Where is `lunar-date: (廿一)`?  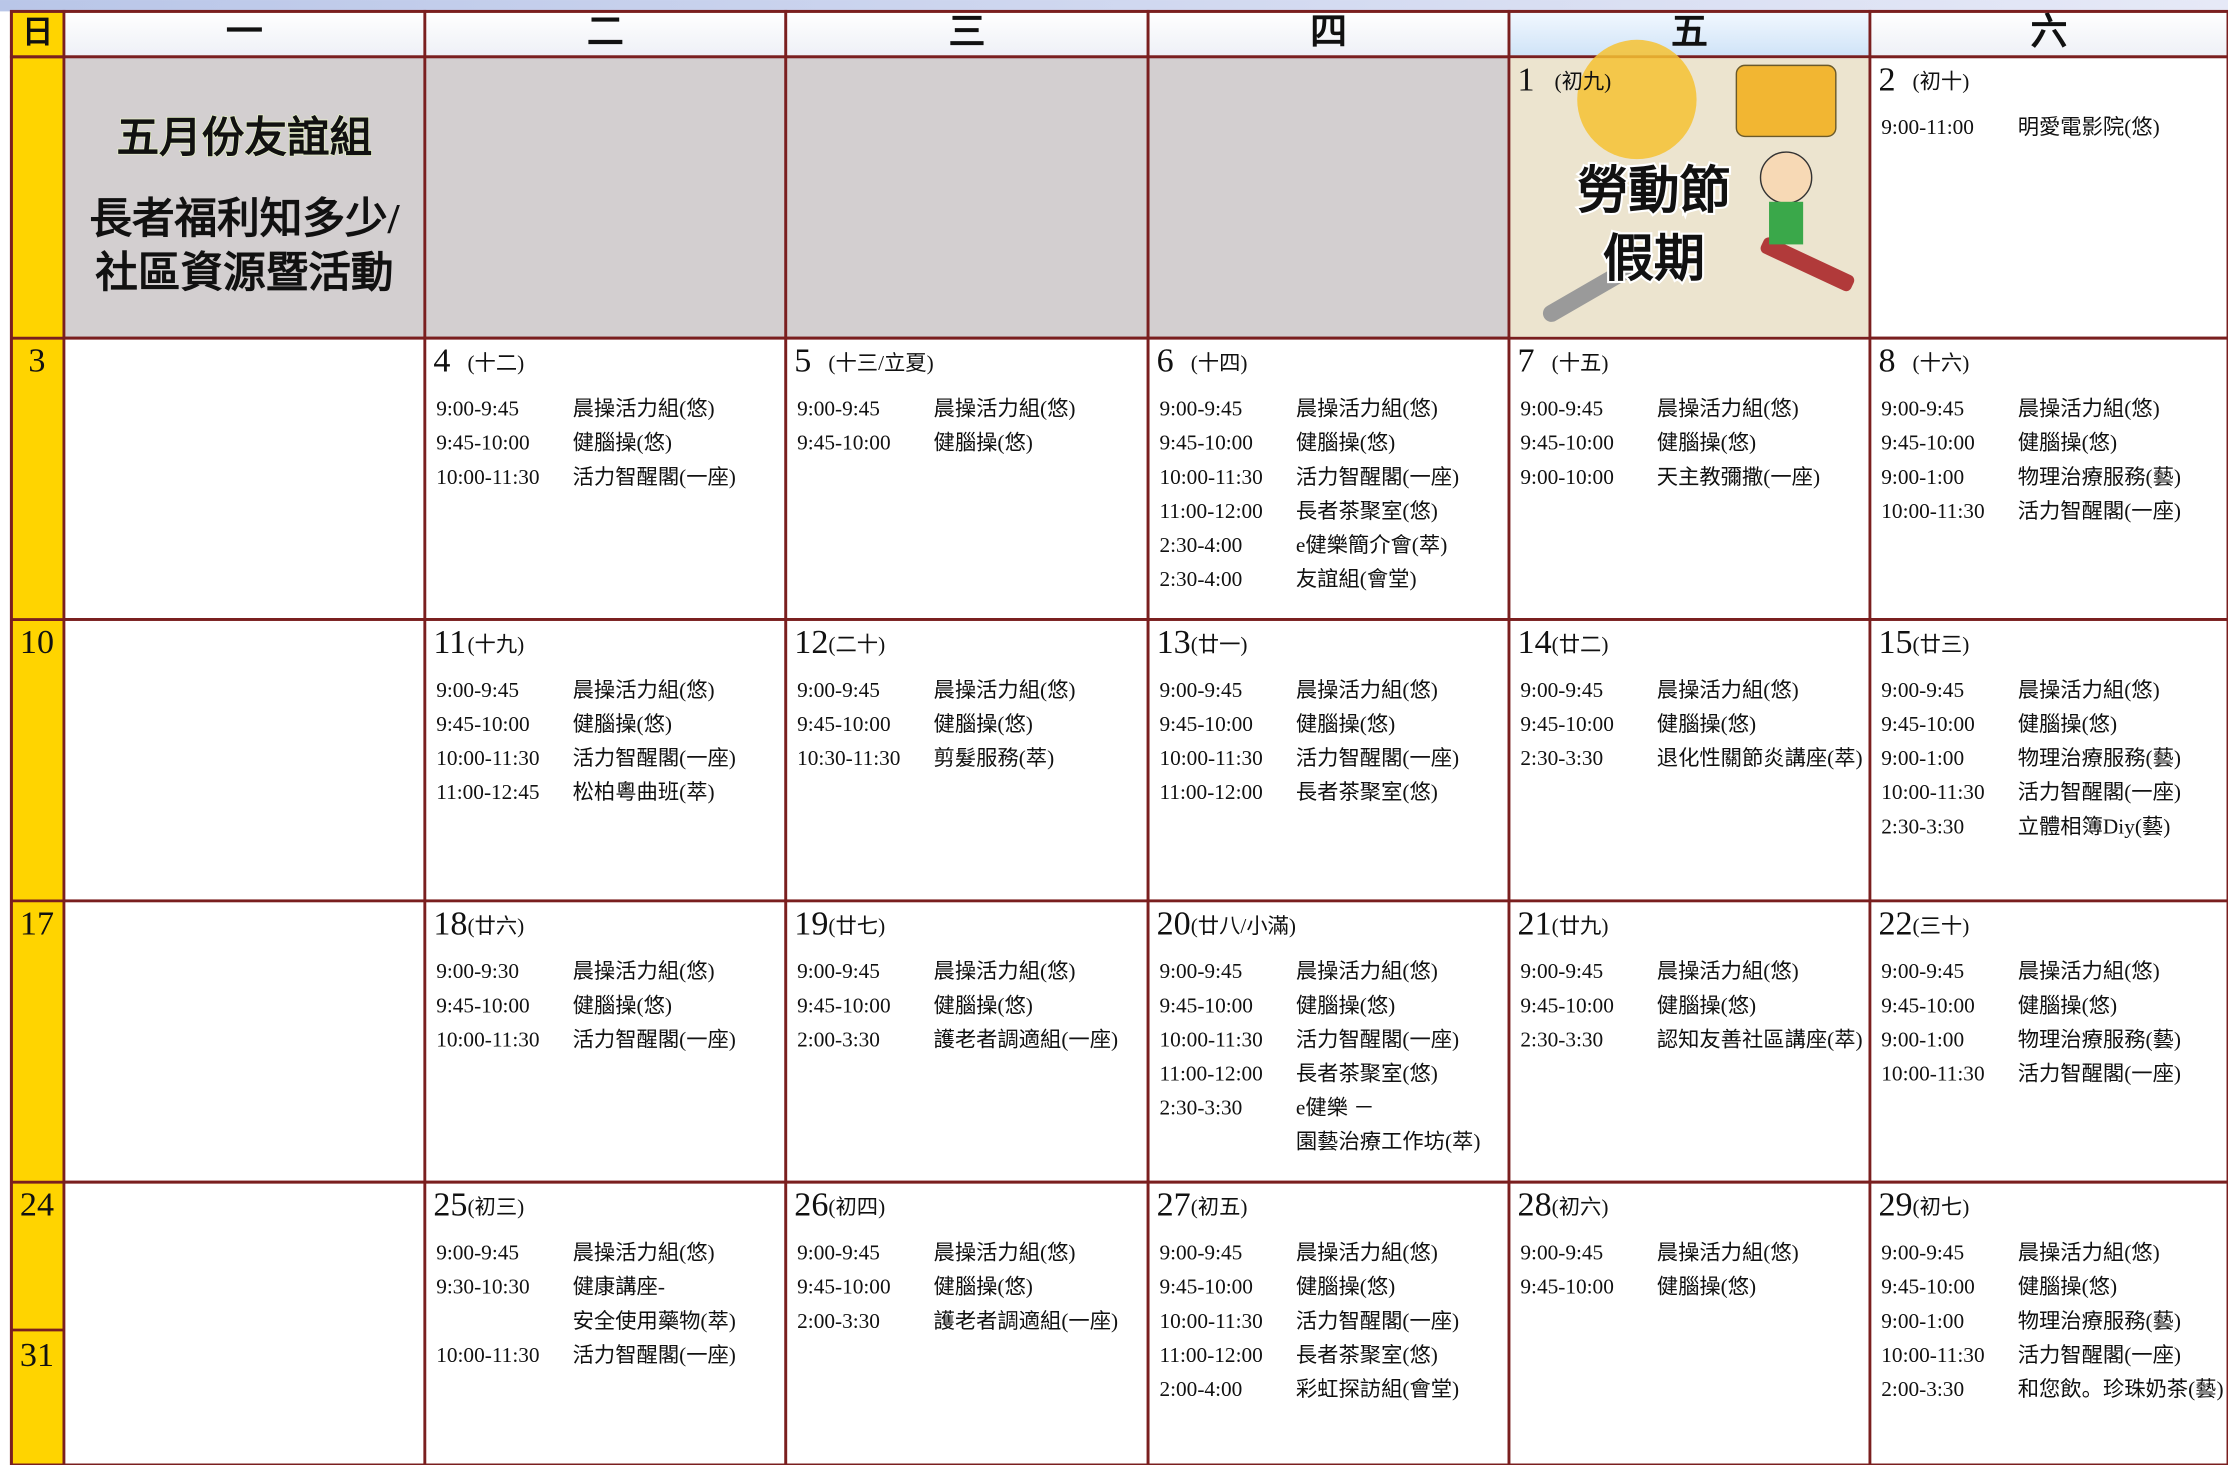
lunar-date: (廿一) is located at coordinates (1219, 644).